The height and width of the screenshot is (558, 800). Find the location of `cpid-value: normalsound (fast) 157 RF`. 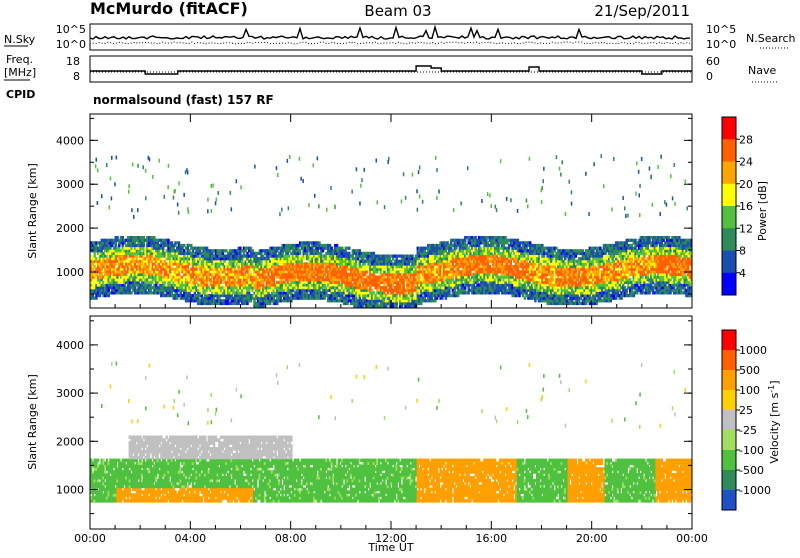

cpid-value: normalsound (fast) 157 RF is located at coordinates (183, 100).